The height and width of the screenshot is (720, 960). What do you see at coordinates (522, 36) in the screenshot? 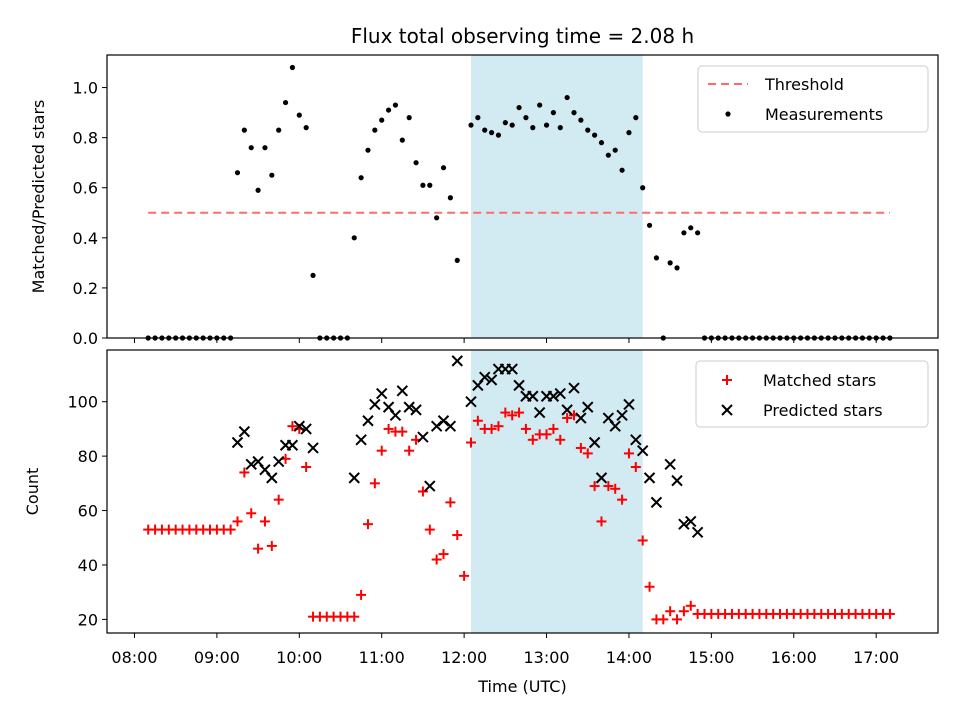
I see `chart-title: Flux total observing time = 2.08 h` at bounding box center [522, 36].